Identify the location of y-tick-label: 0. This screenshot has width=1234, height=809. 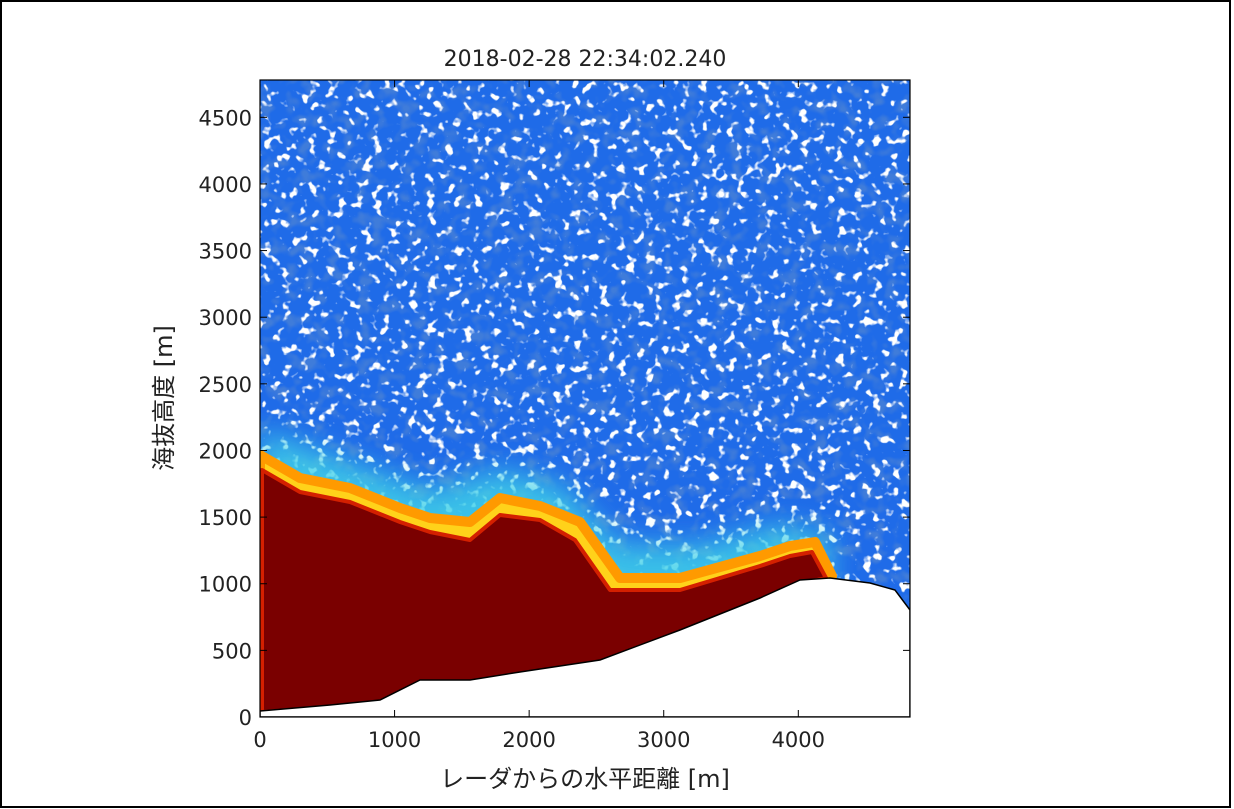
(245, 718).